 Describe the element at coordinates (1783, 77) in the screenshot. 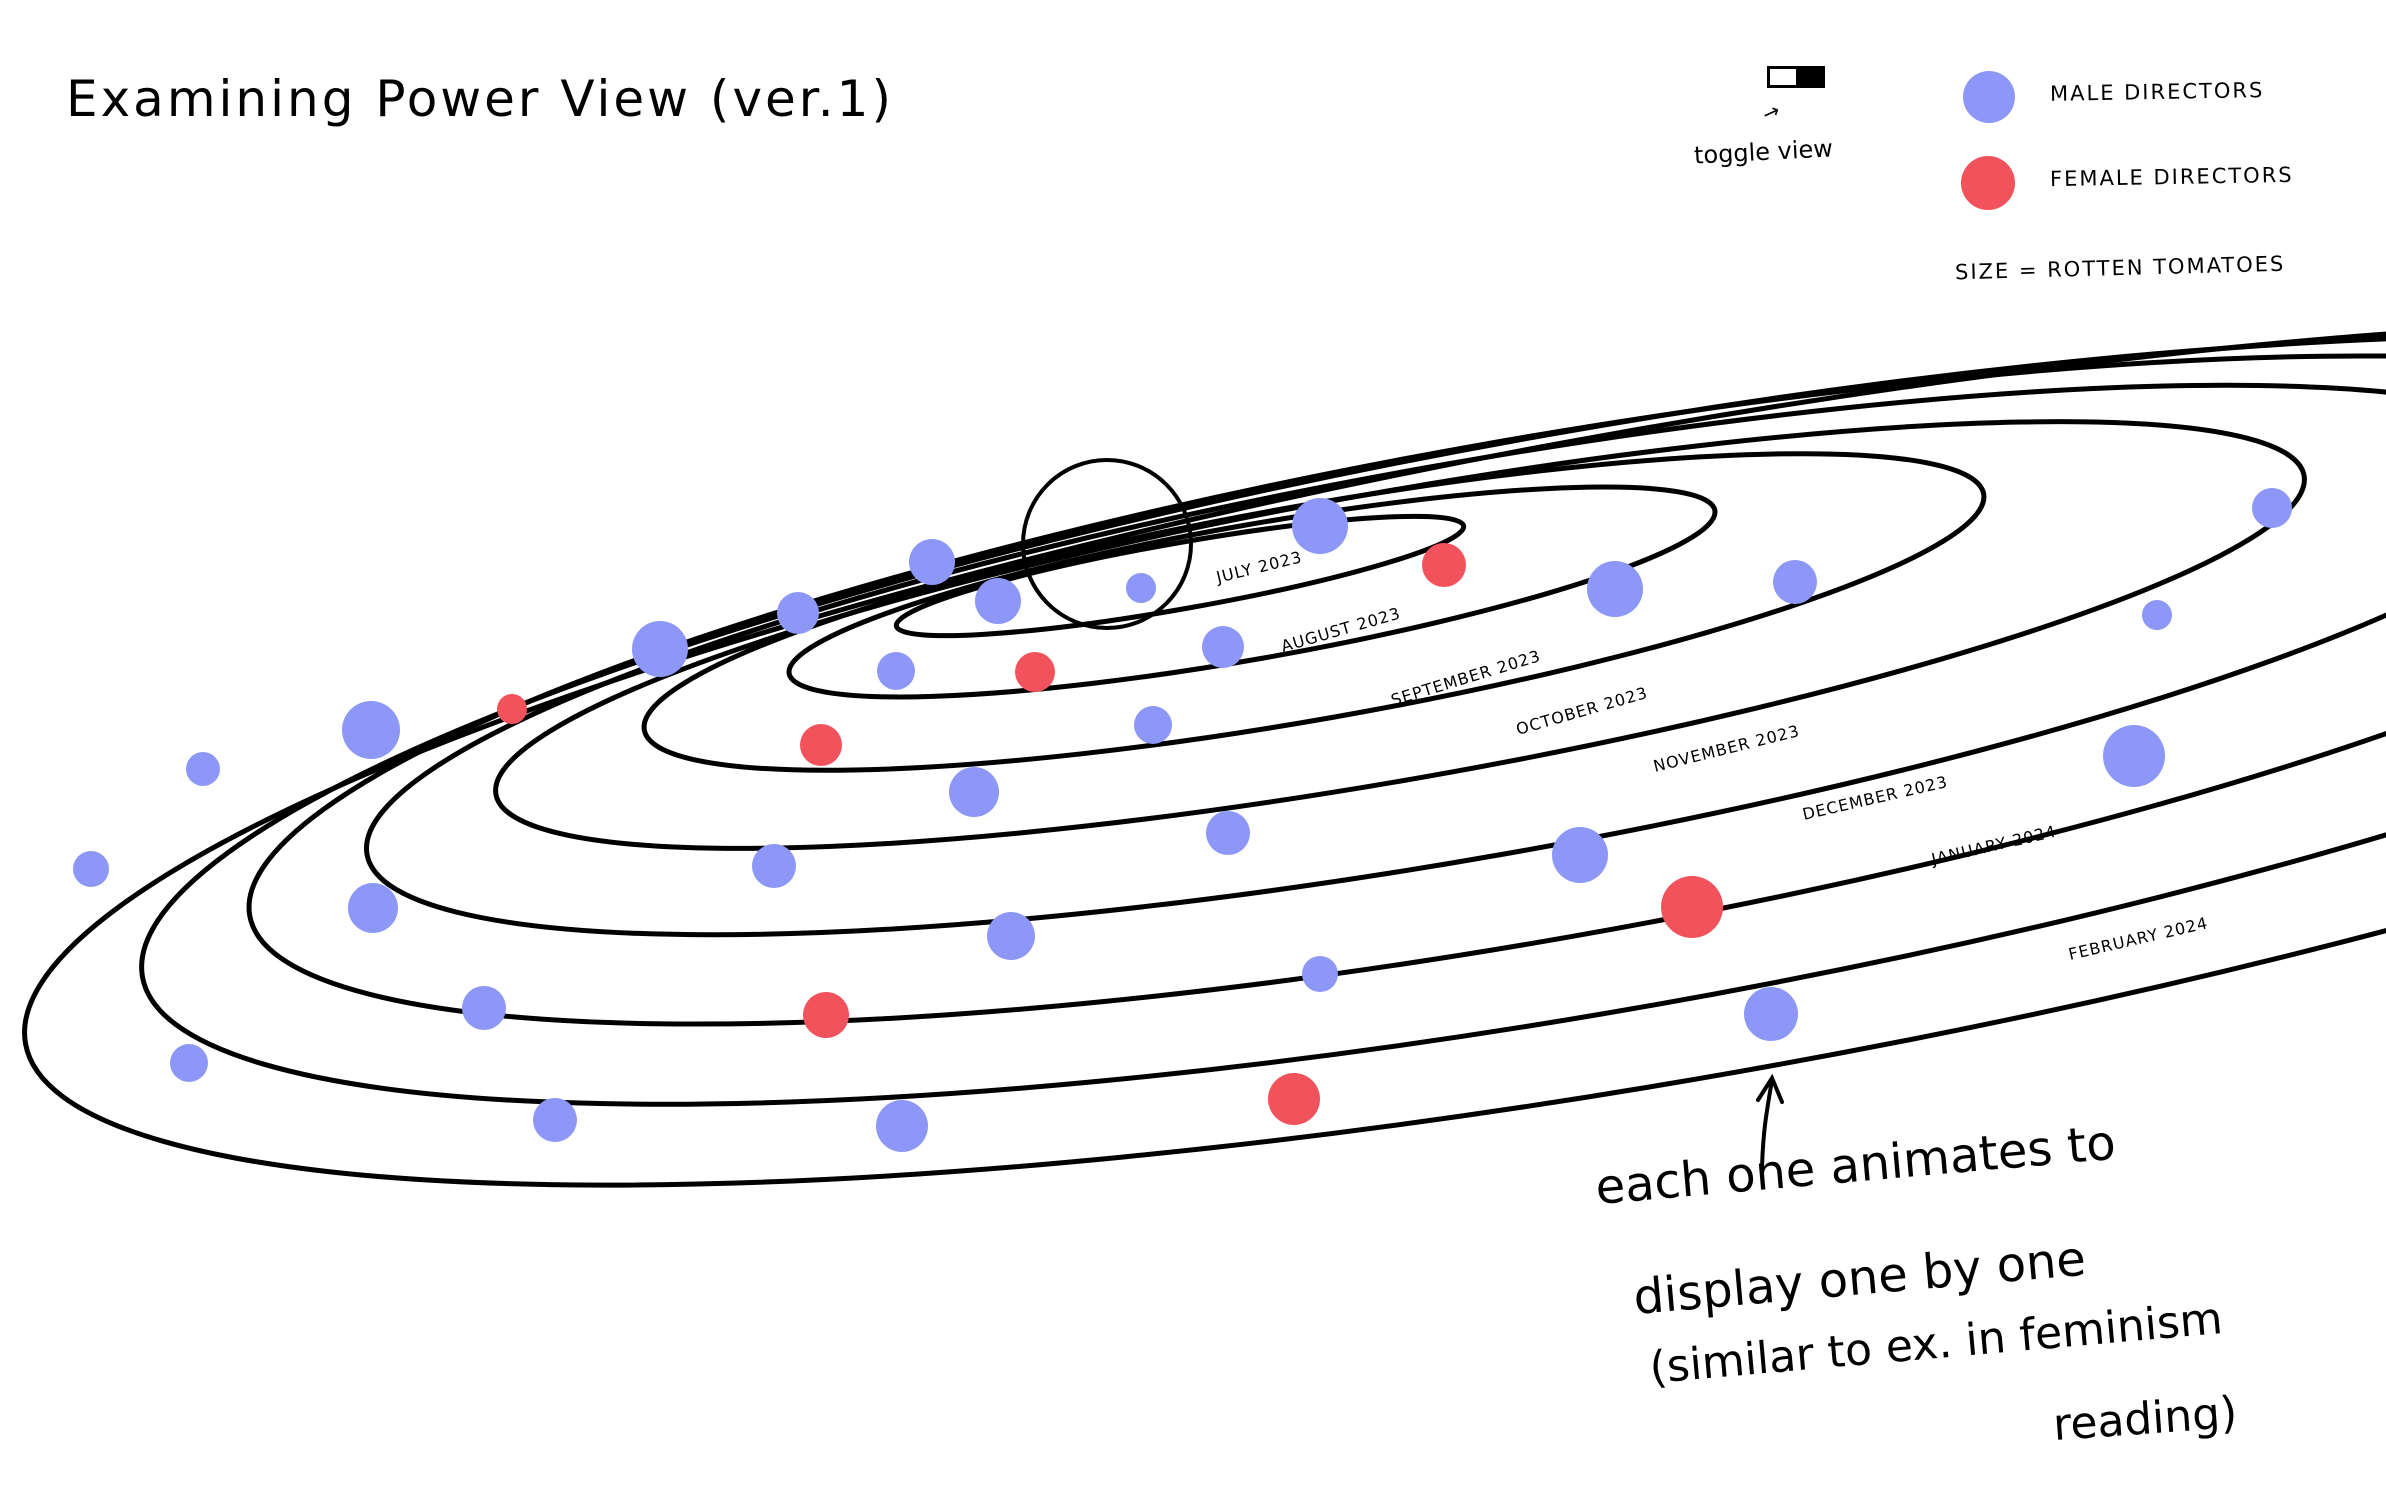

I see `toggle-off-half` at that location.